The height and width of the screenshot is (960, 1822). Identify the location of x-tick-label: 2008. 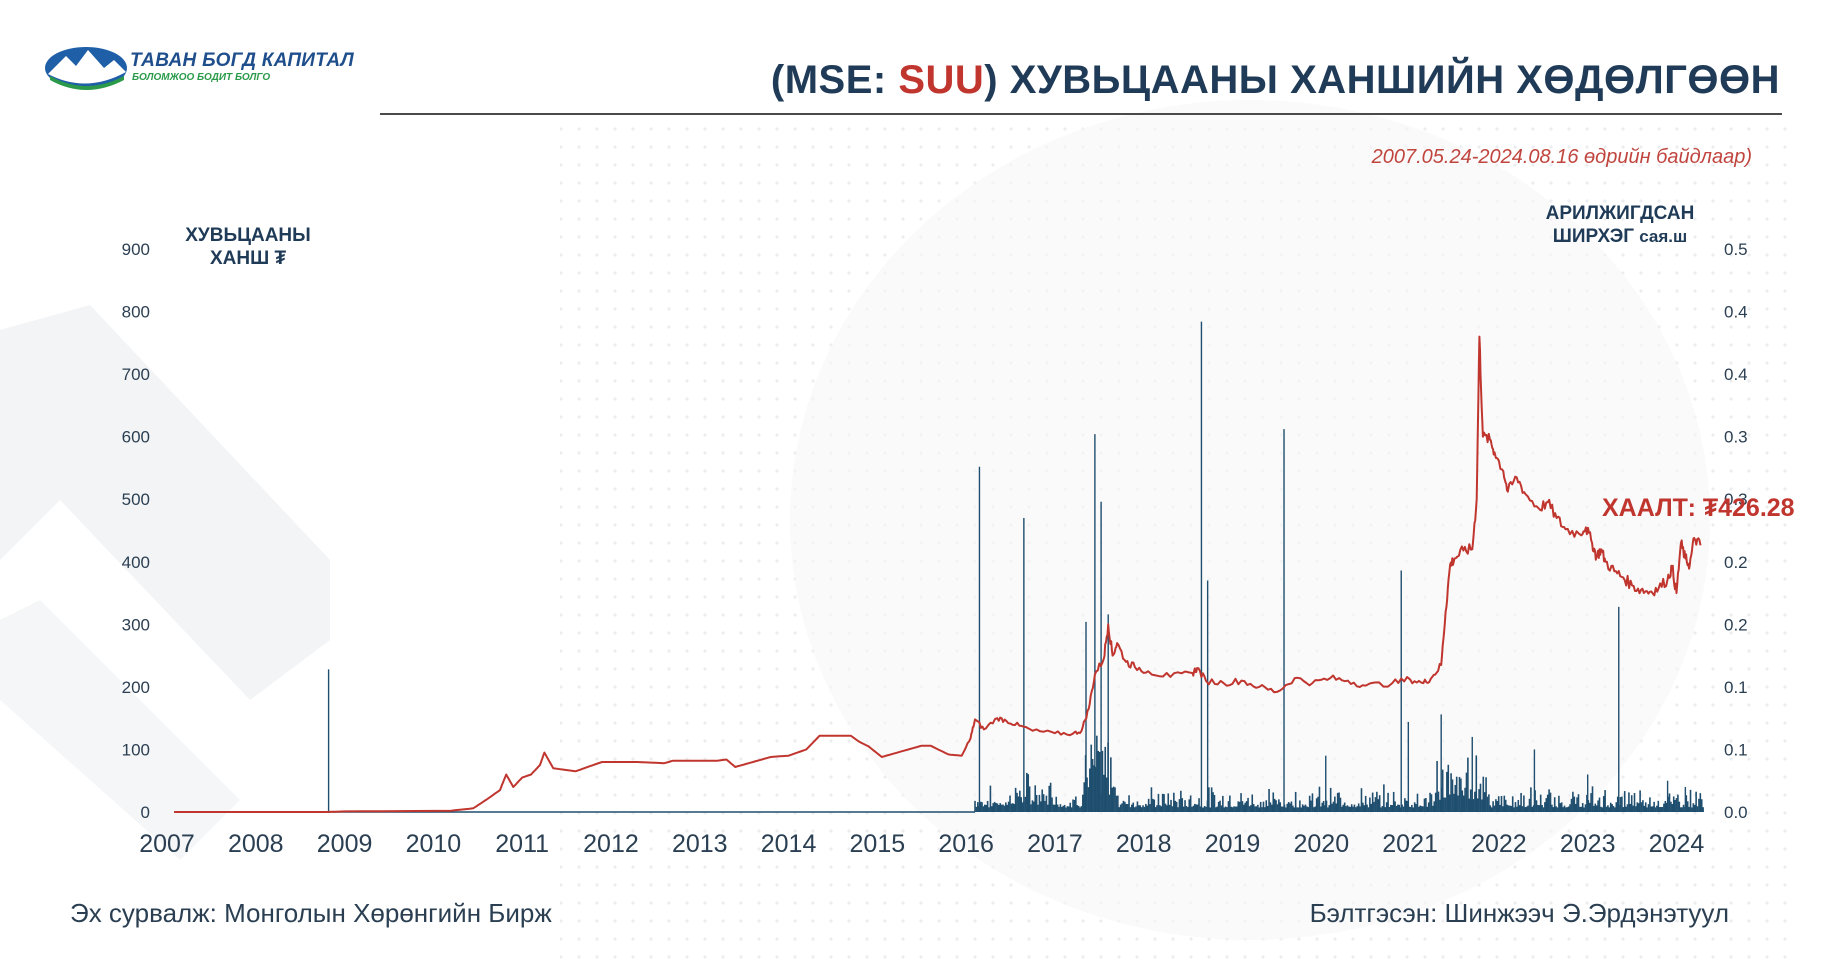
(256, 844).